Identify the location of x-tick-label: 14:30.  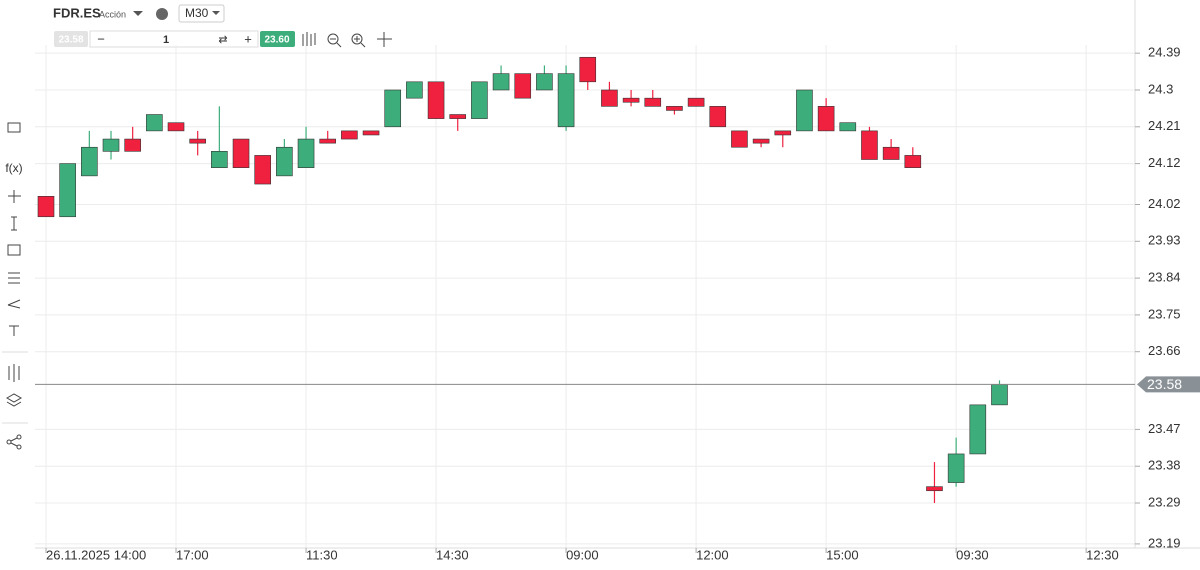
(452, 554).